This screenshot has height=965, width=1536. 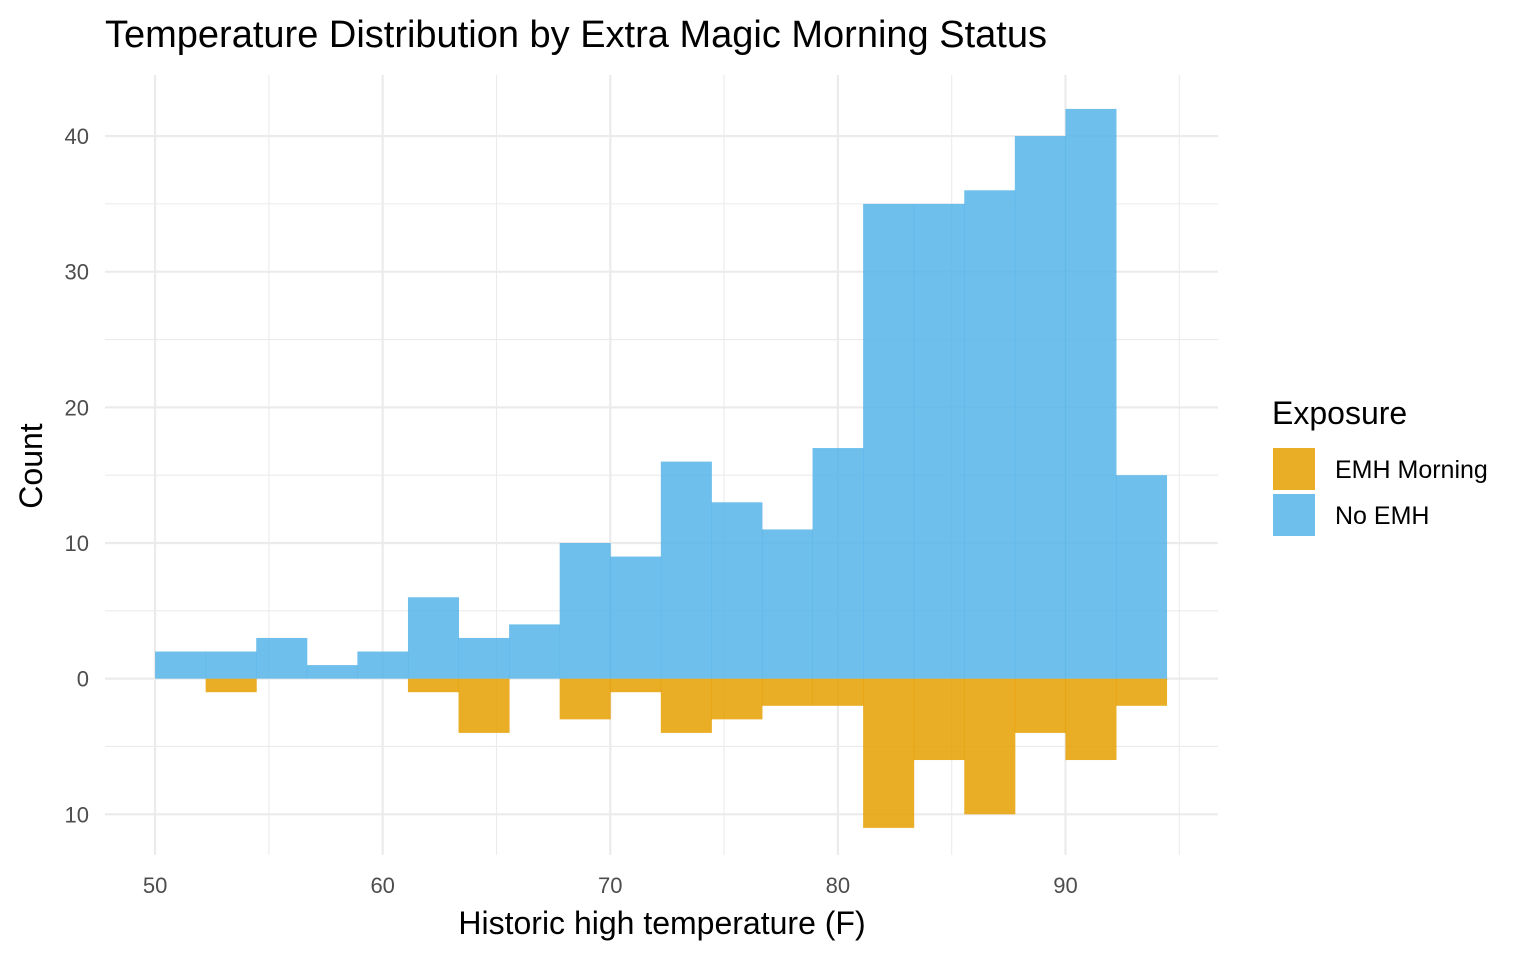 I want to click on x-tick-label: 90, so click(x=1065, y=885).